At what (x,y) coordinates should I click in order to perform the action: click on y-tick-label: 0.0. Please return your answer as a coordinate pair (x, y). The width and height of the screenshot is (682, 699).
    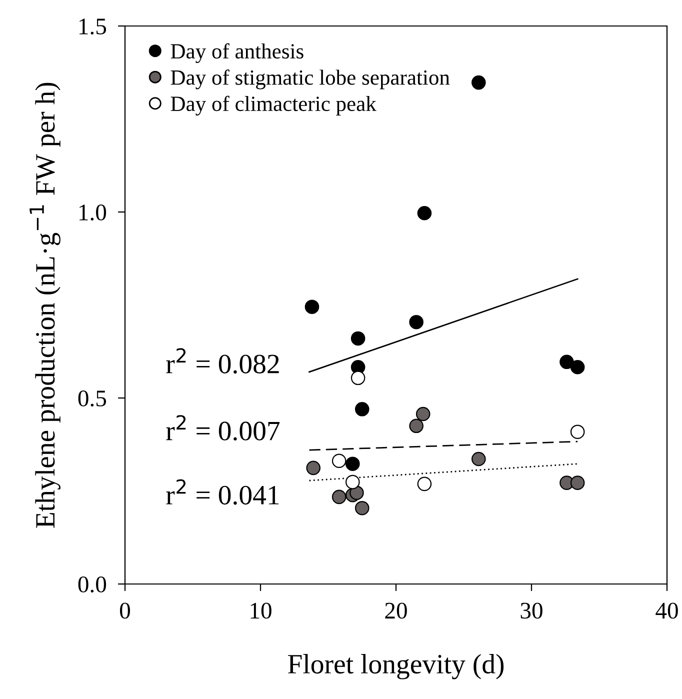
    Looking at the image, I should click on (92, 584).